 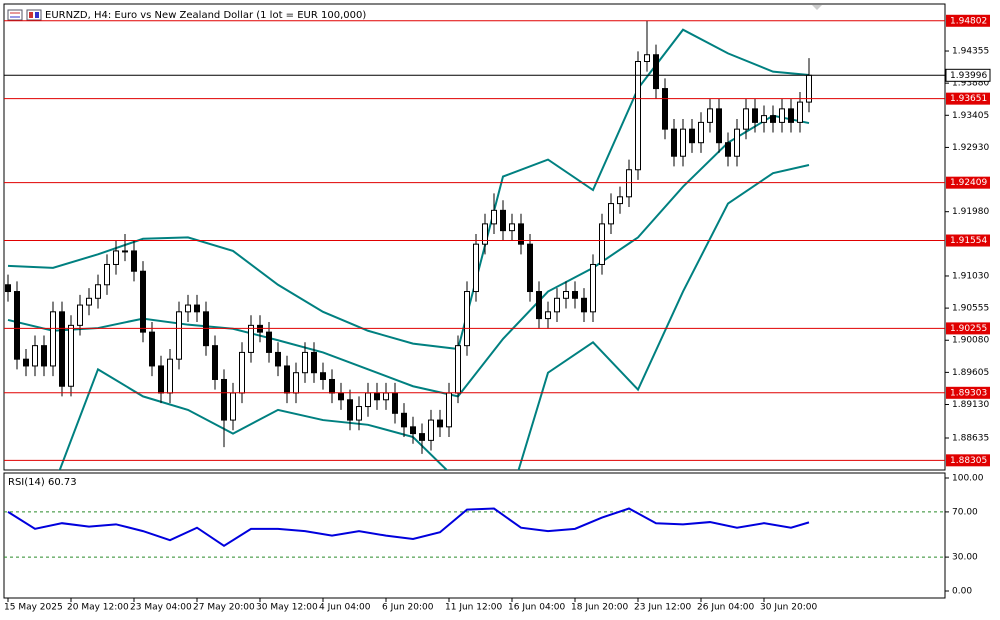 What do you see at coordinates (662, 608) in the screenshot?
I see `x-tick-label: 23 Jun 12:00` at bounding box center [662, 608].